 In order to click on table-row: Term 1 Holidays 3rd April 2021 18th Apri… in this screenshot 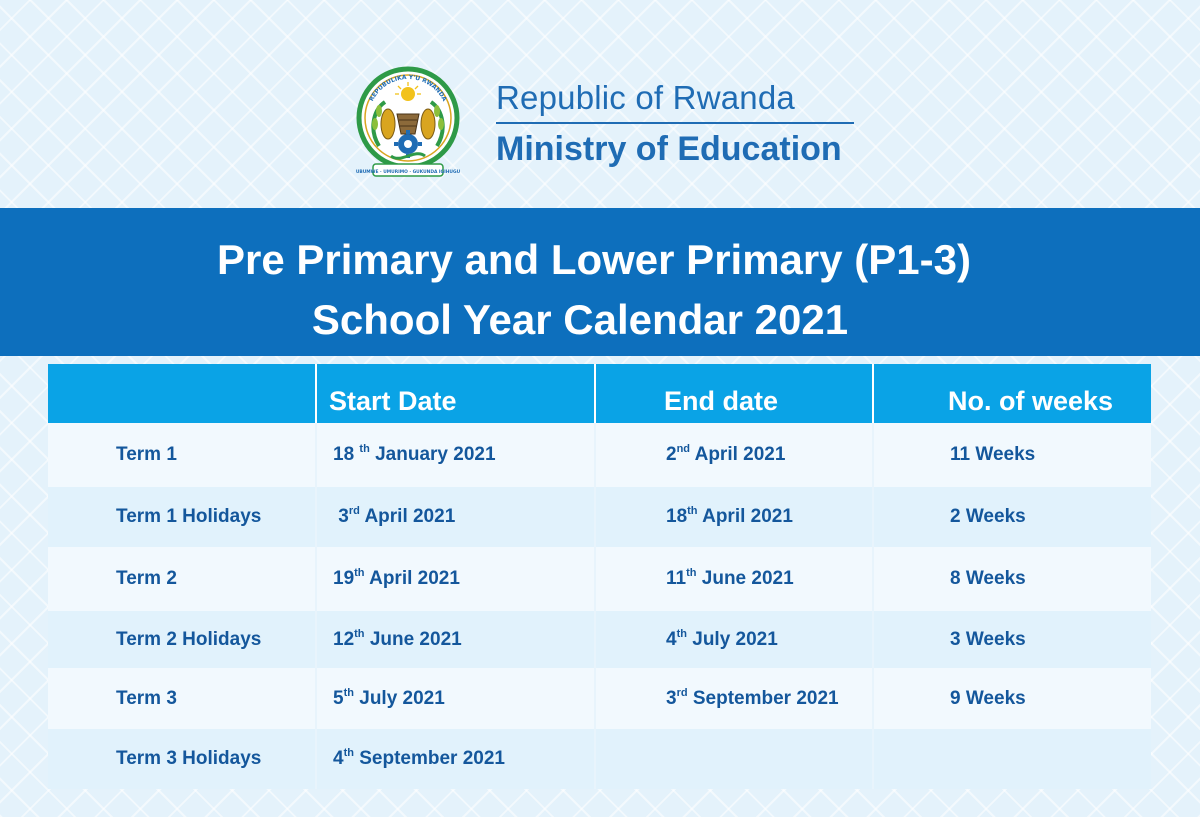, I will do `click(599, 517)`.